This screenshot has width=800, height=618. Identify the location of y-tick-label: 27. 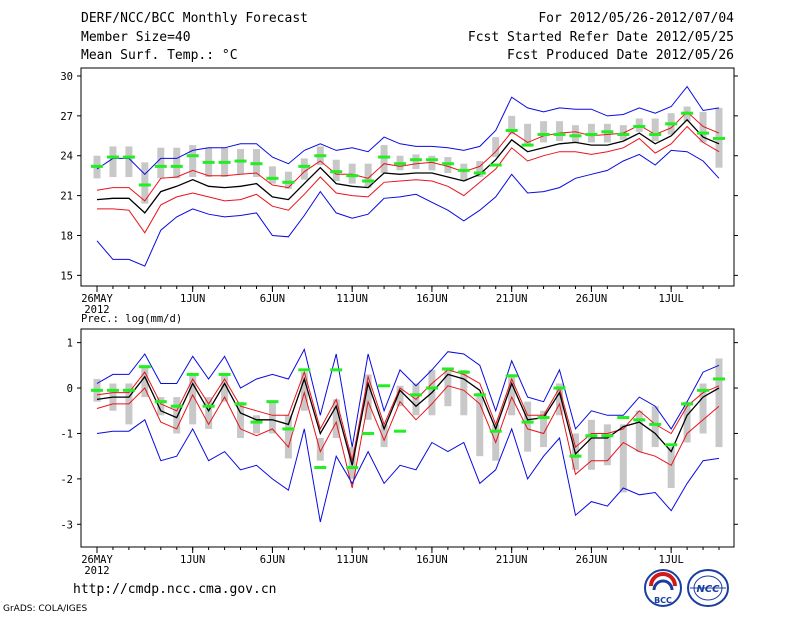
(66, 117).